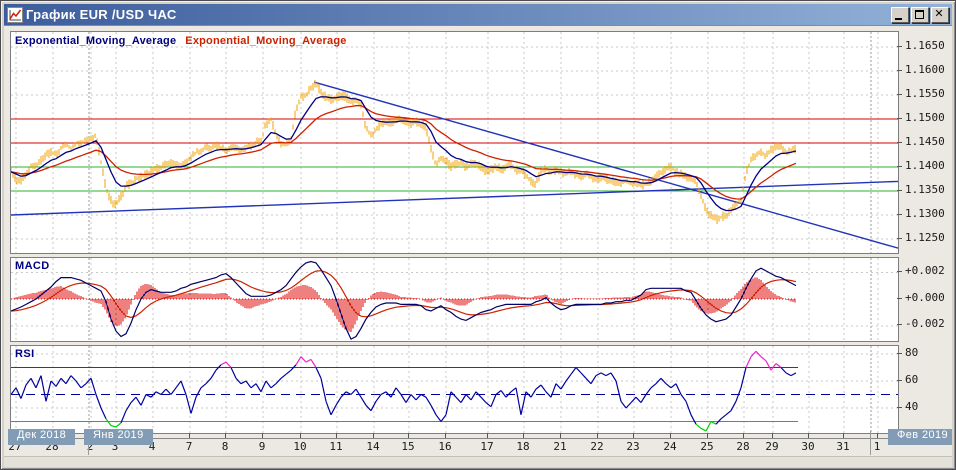  What do you see at coordinates (925, 69) in the screenshot?
I see `axis-tick-label: 1.1600` at bounding box center [925, 69].